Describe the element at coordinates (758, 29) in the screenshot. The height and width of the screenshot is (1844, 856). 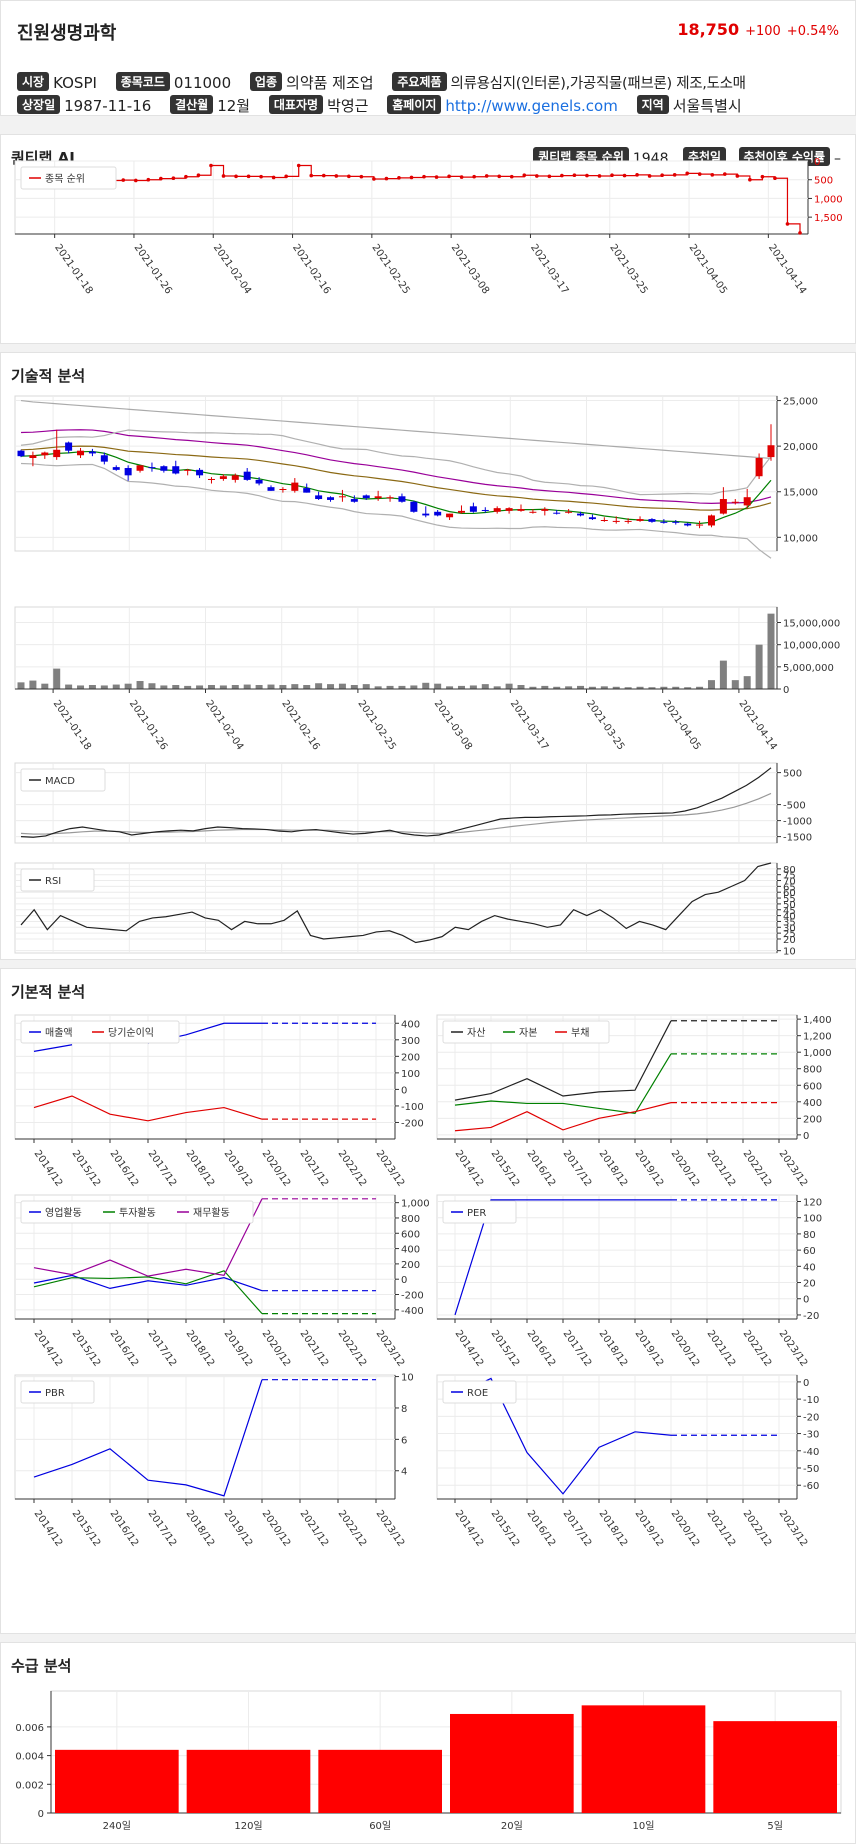
I see `stock-price: 18,750 +100 +0.54%` at that location.